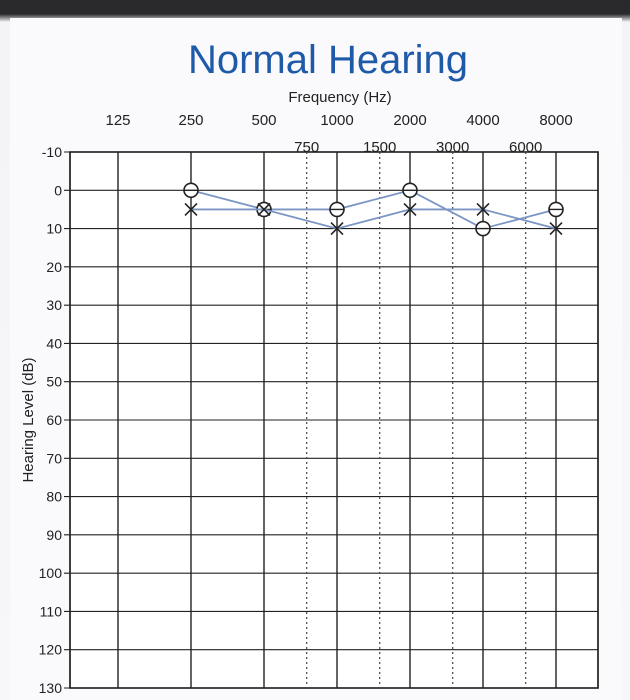  Describe the element at coordinates (52, 152) in the screenshot. I see `y-tick-label: -10` at that location.